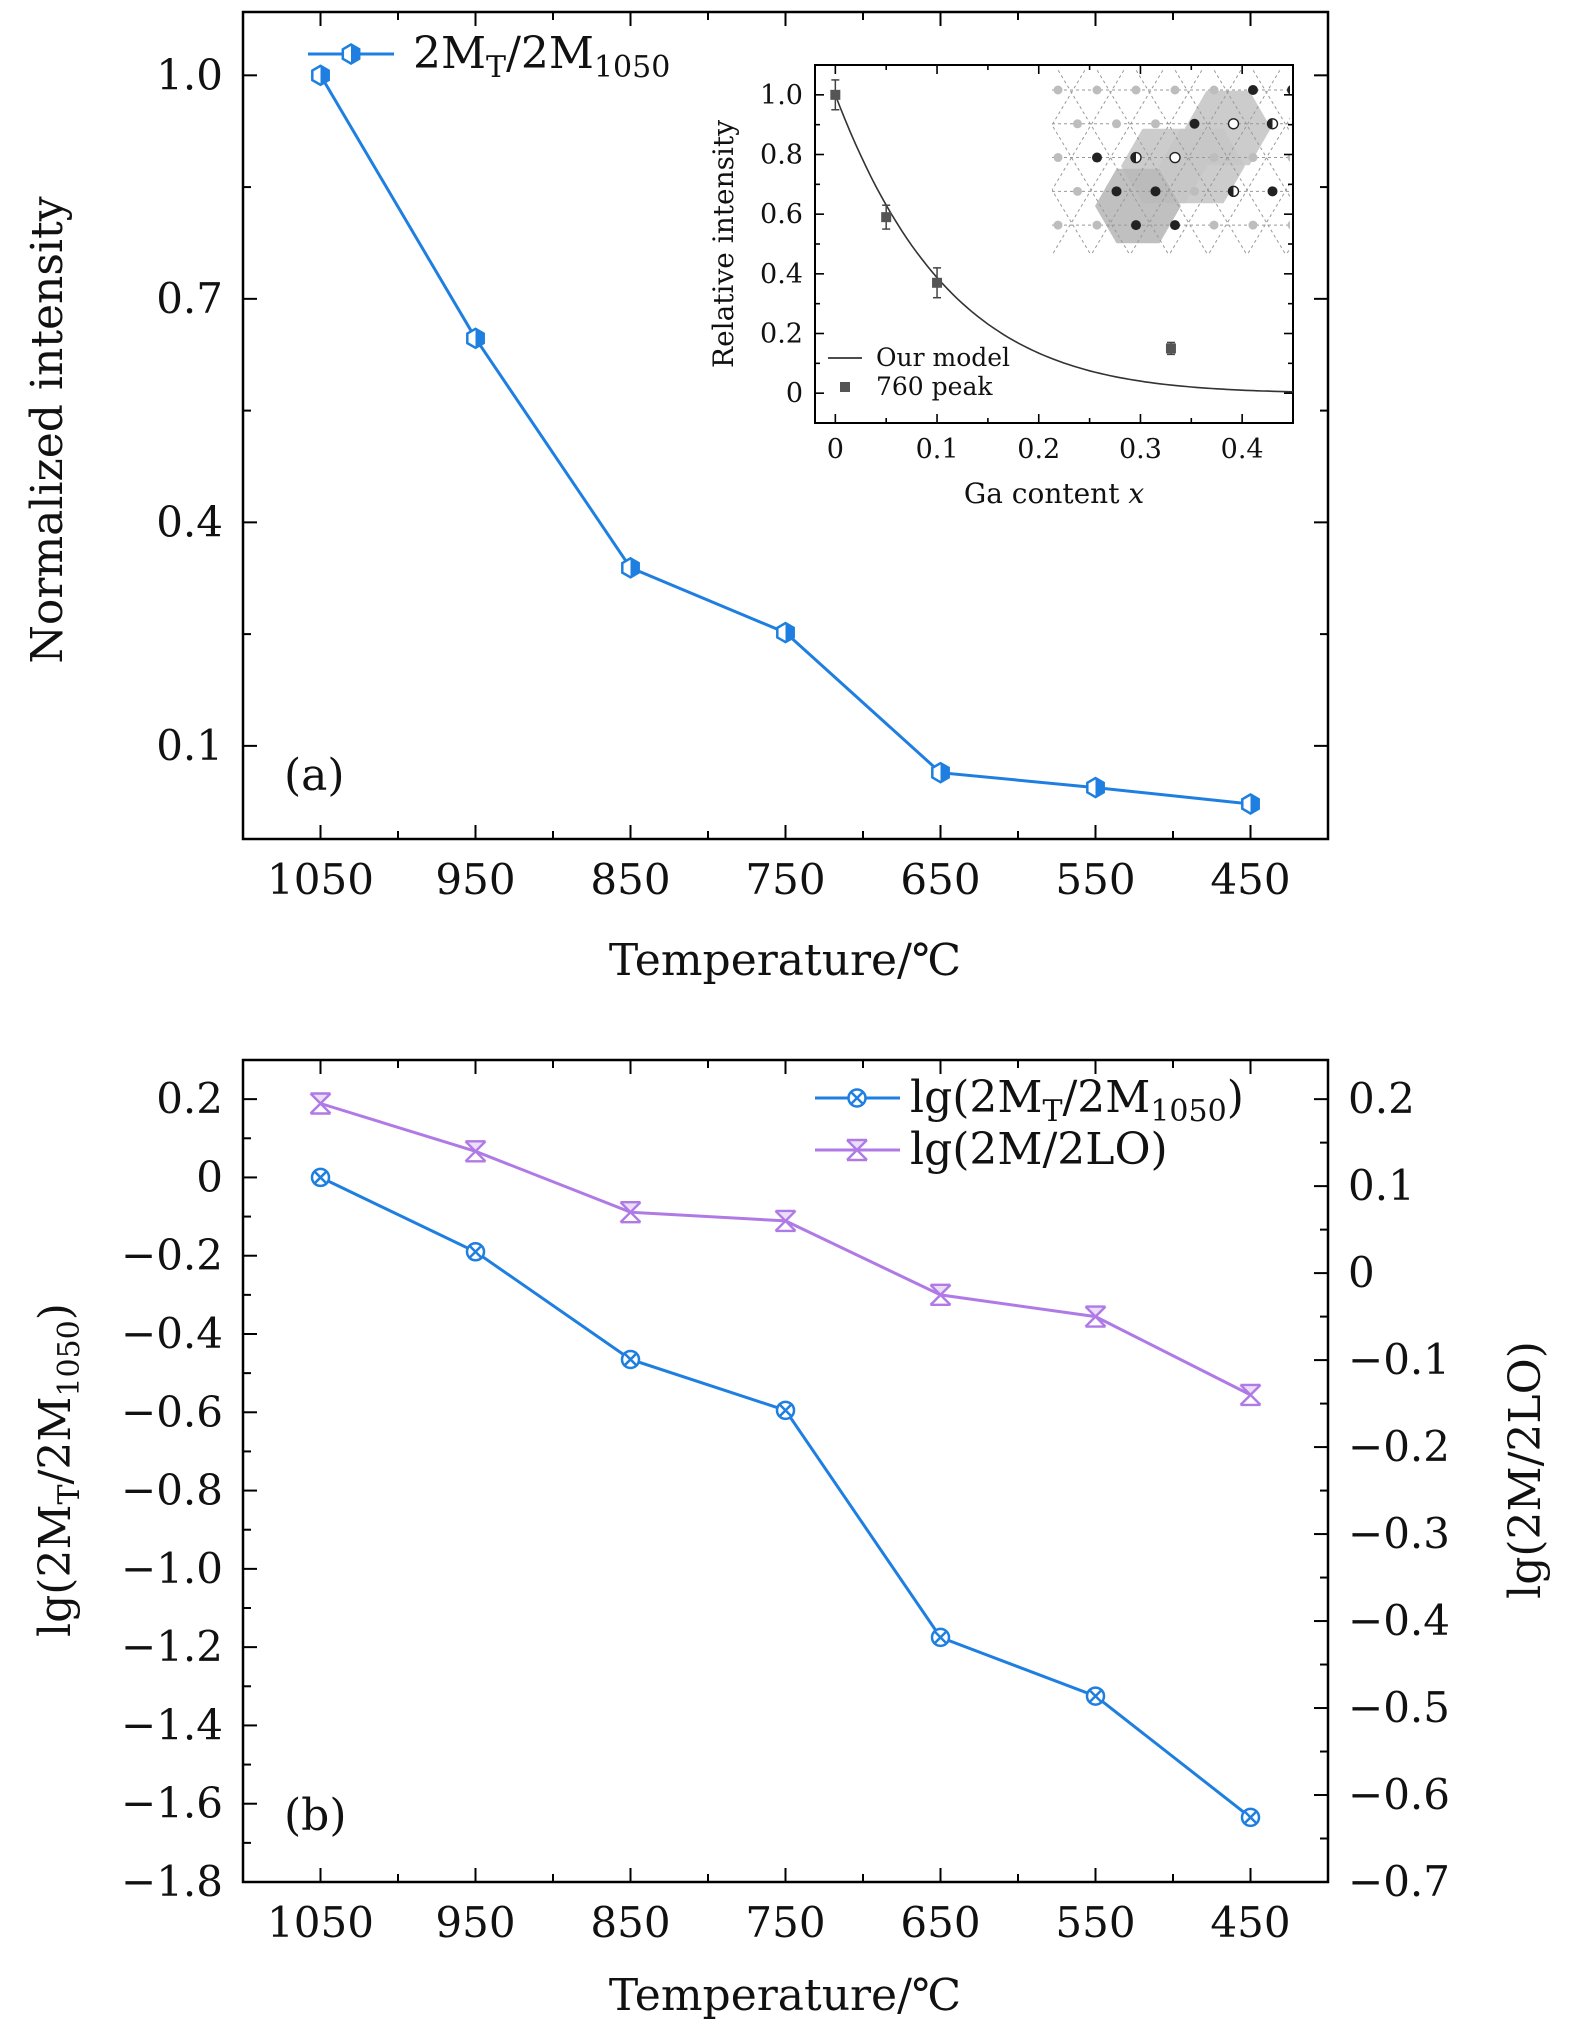  Describe the element at coordinates (1361, 1272) in the screenshot. I see `y-tick-label-right-b: 0` at that location.